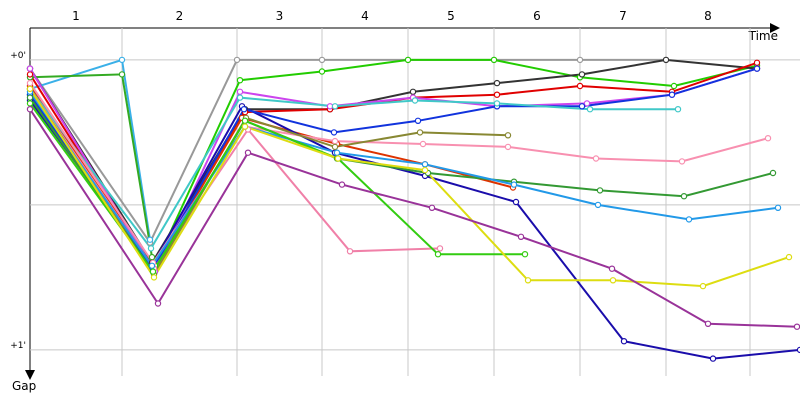  I want to click on lap-label: 3, so click(280, 16).